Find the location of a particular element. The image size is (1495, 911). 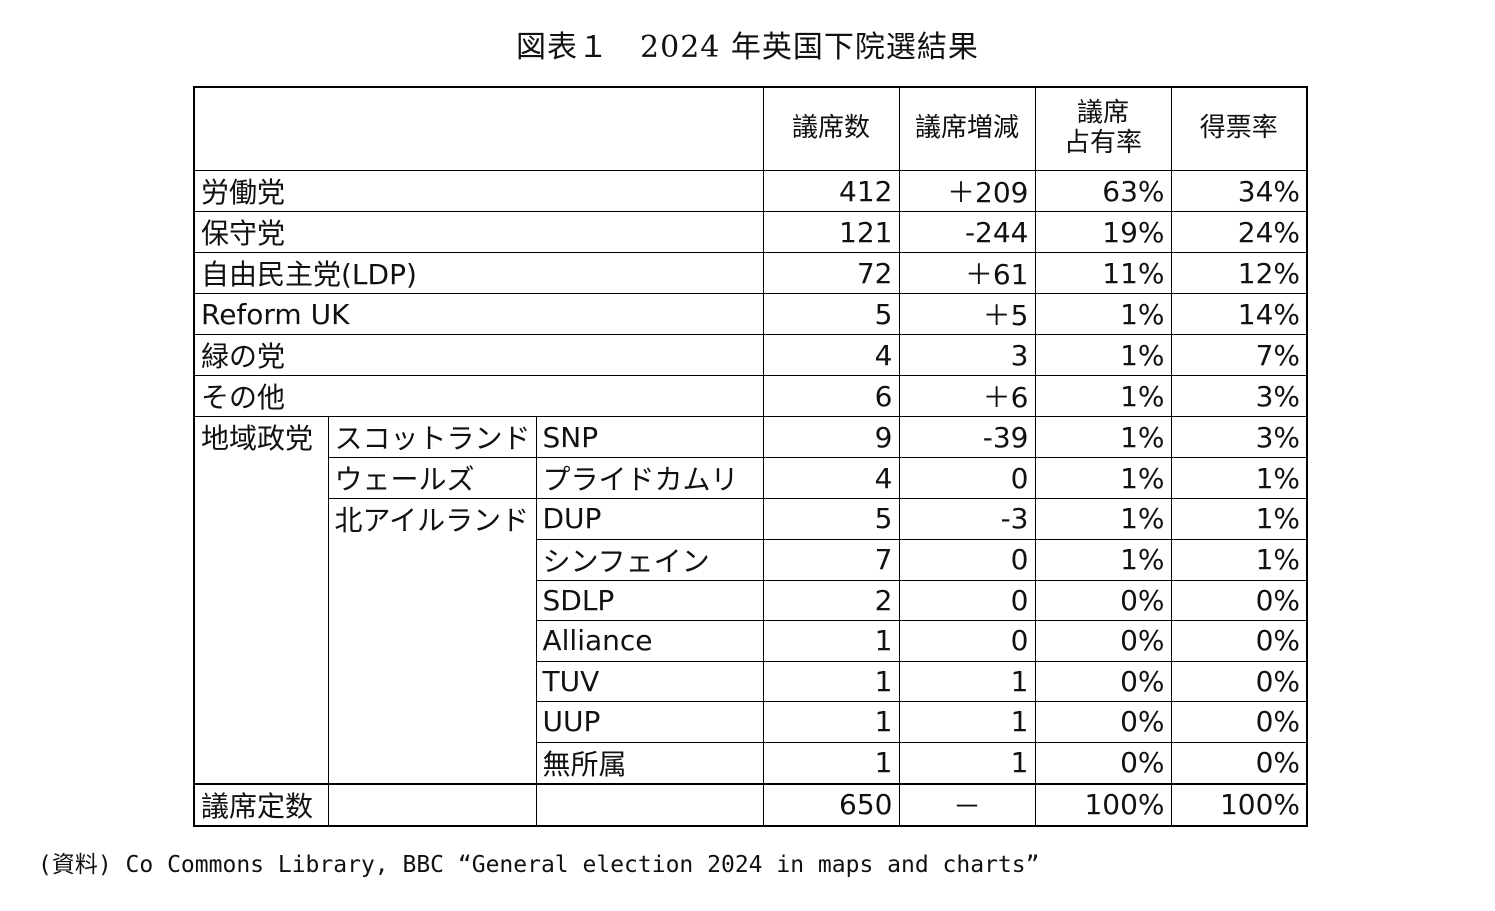

change-cell: 3 is located at coordinates (967, 355).